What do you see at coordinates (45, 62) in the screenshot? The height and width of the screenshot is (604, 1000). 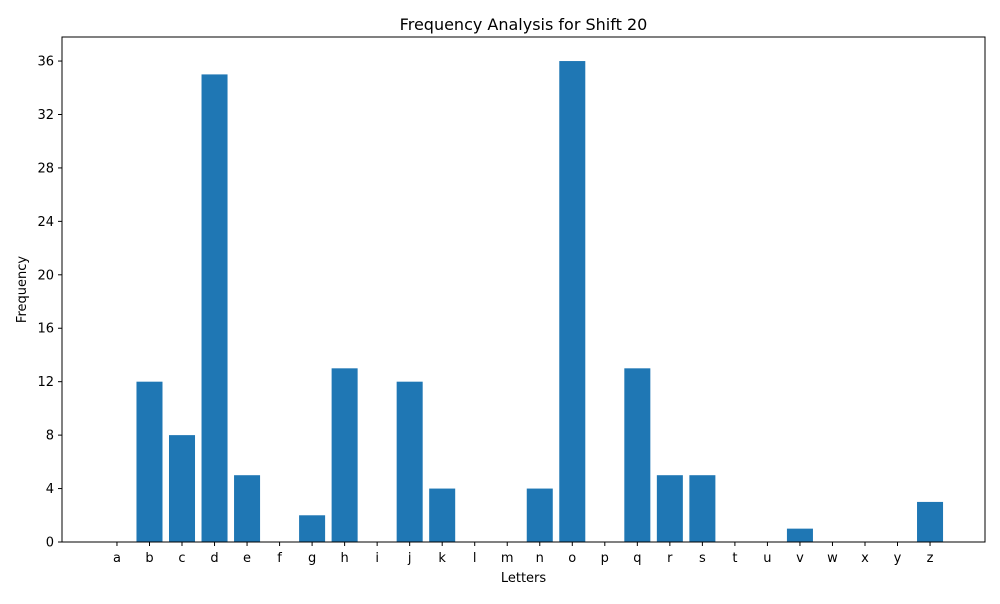 I see `y-tick-label-36: 36` at bounding box center [45, 62].